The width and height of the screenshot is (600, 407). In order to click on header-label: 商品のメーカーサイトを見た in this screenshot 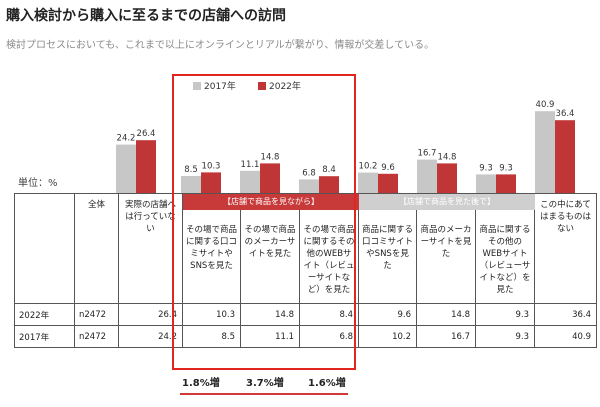, I will do `click(446, 242)`.